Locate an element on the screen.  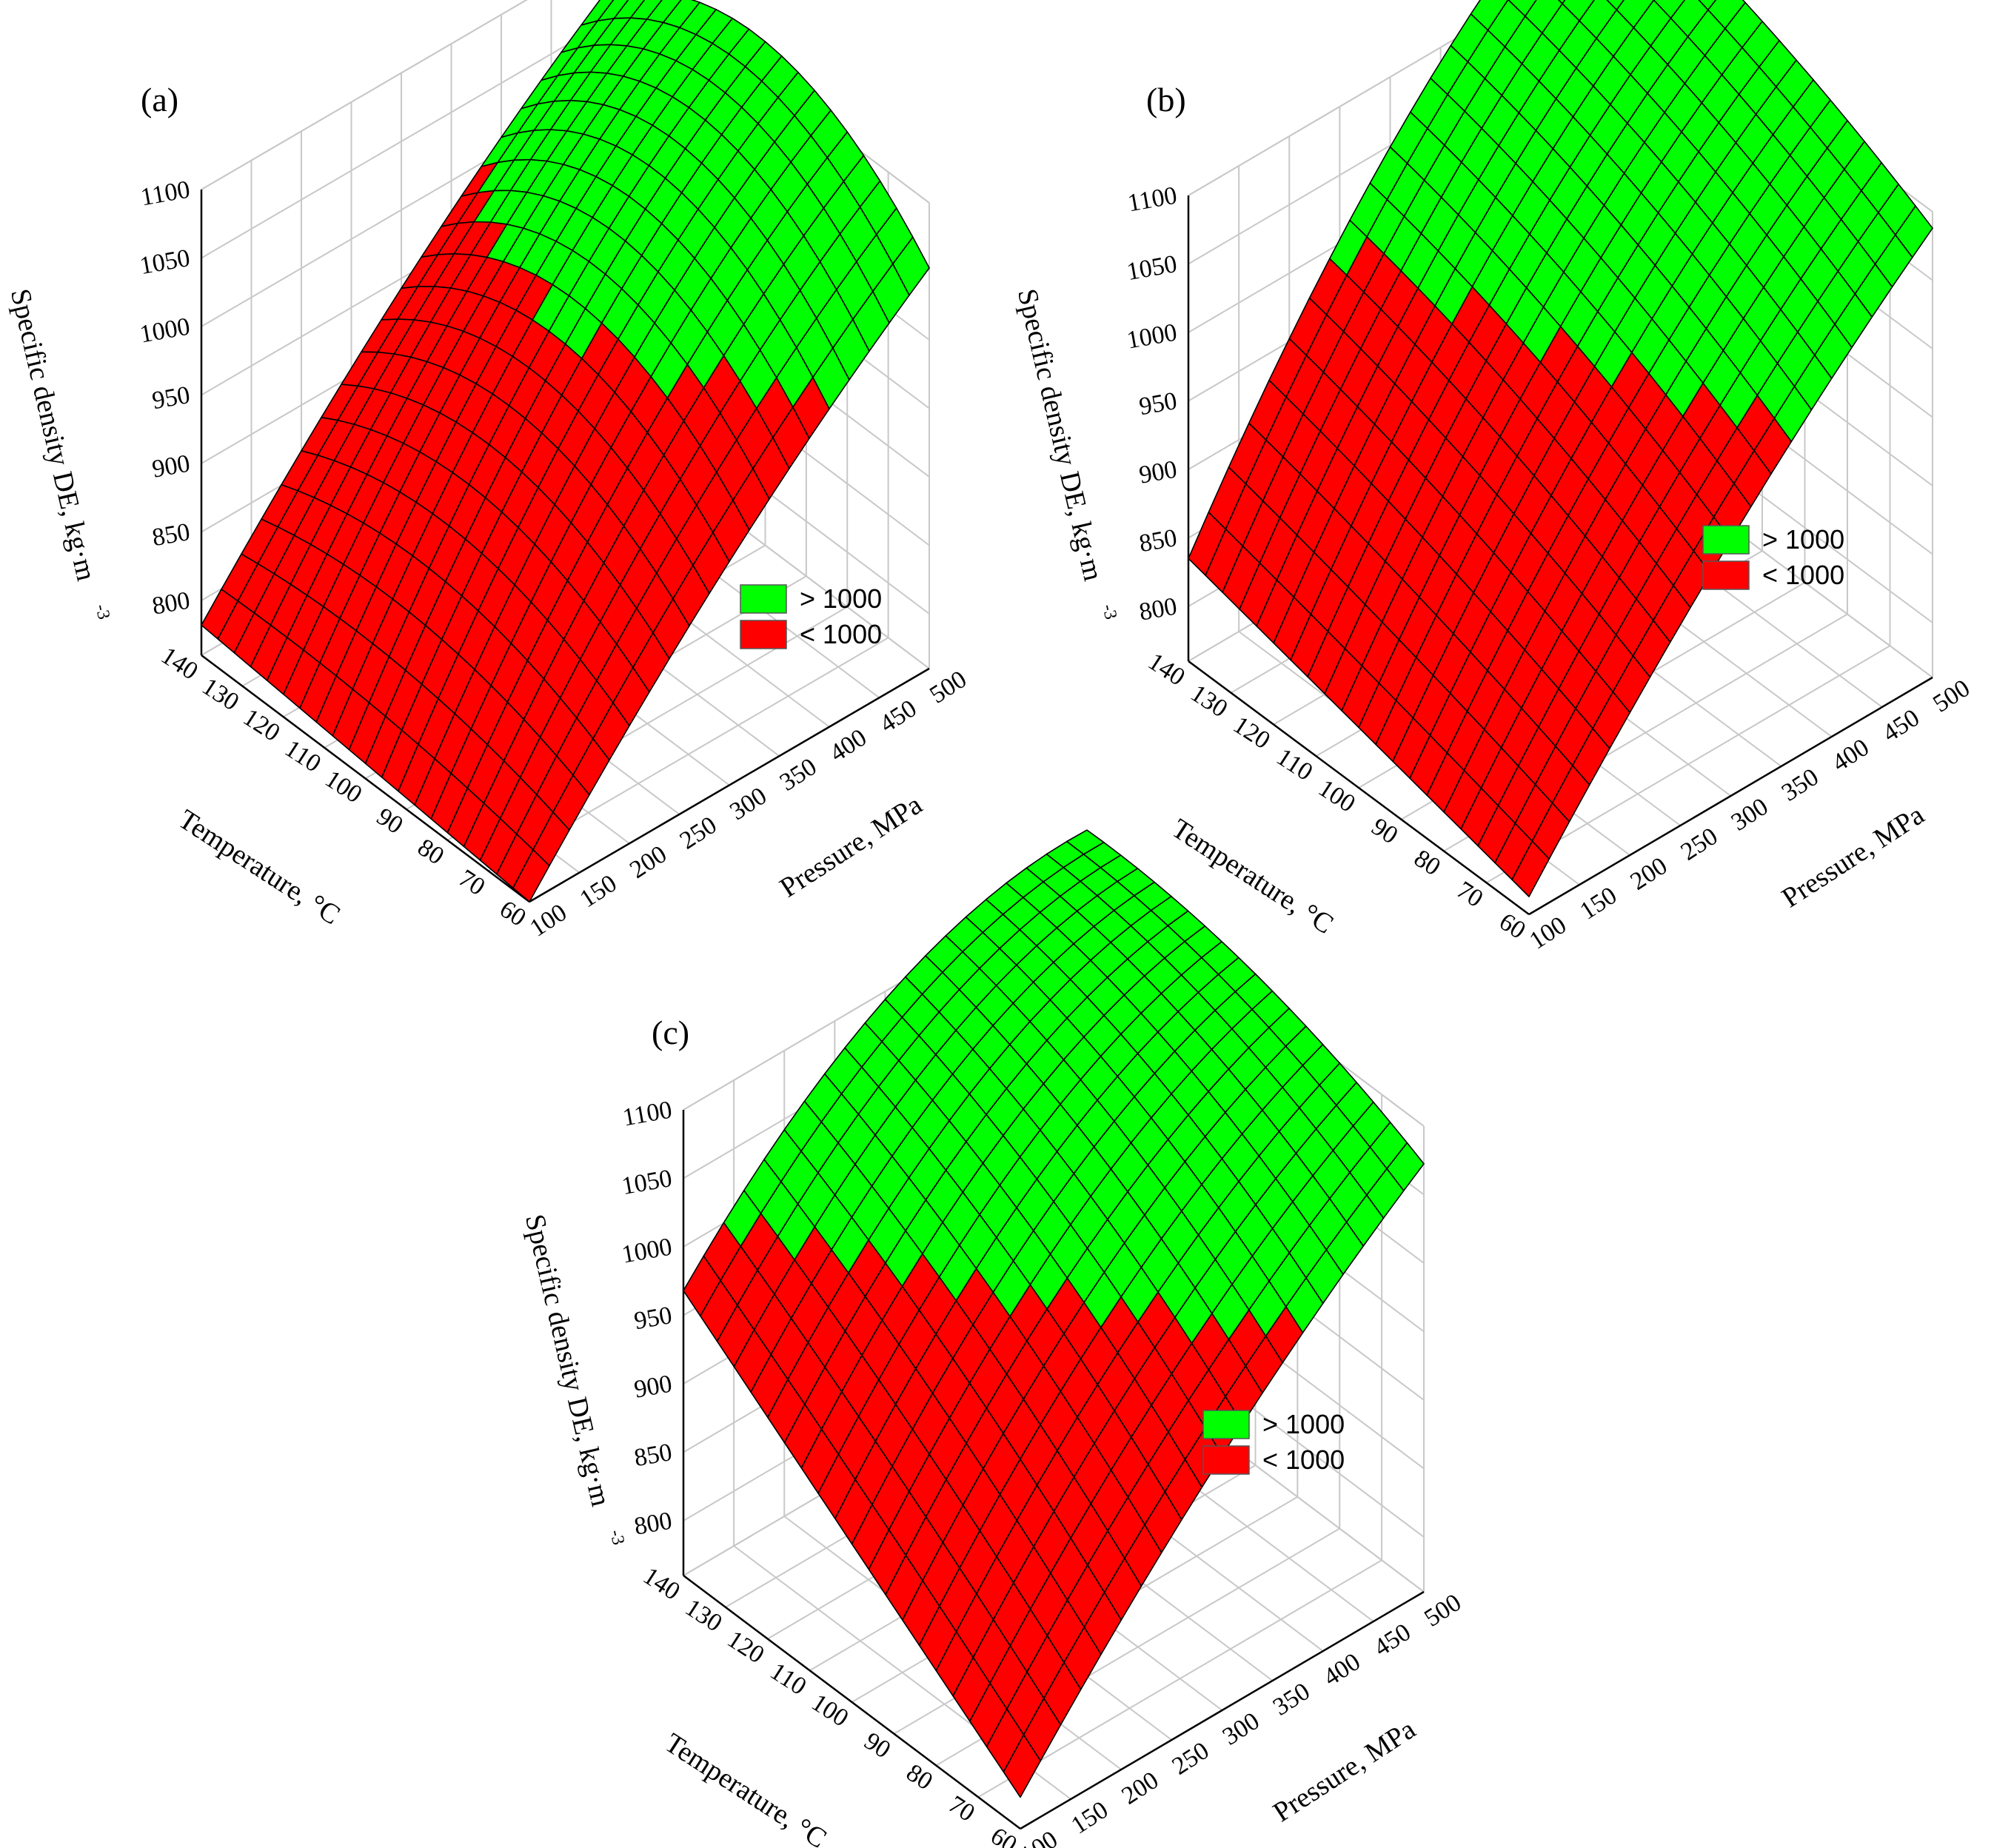
pressure-tick-label: 100 is located at coordinates (1039, 1837).